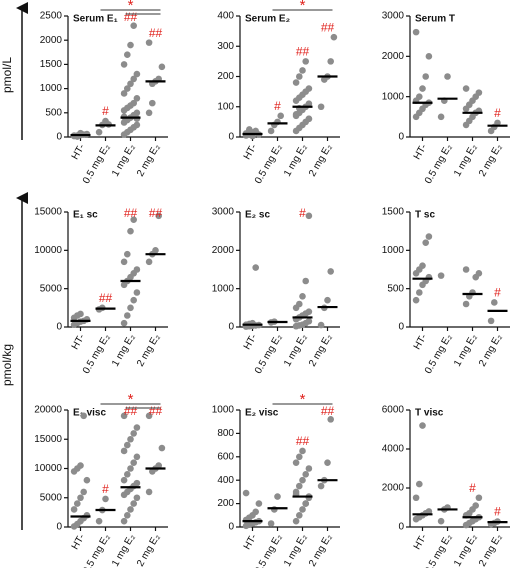  Describe the element at coordinates (51, 64) in the screenshot. I see `y-tick-label: 1500` at that location.